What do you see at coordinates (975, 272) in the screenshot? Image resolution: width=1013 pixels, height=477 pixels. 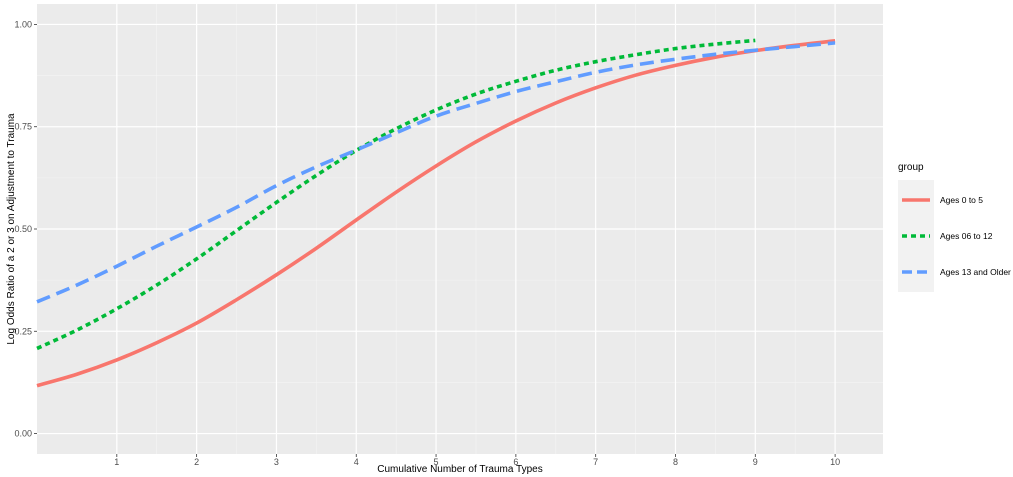 I see `legend-label-3: Ages 13 and Older` at bounding box center [975, 272].